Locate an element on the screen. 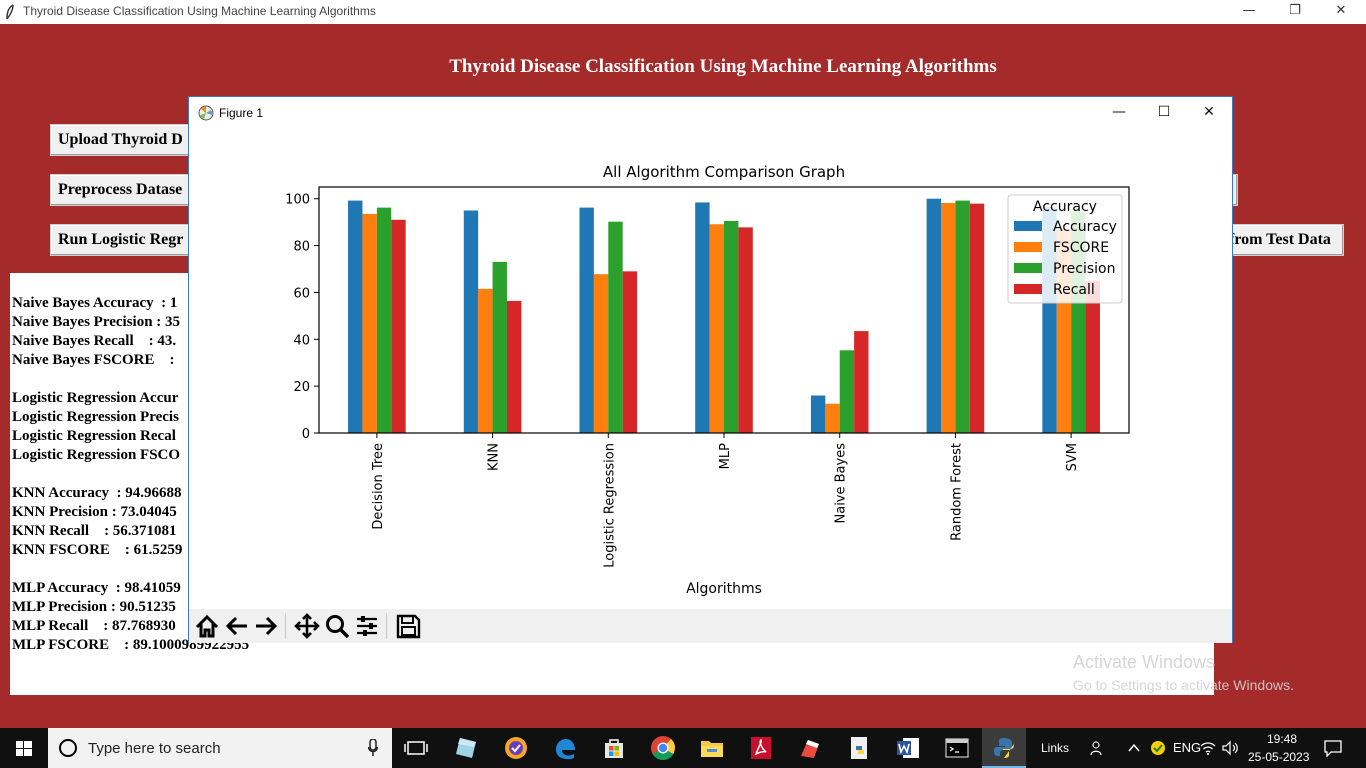 This screenshot has height=768, width=1366. figure-maximize-button: ☐ is located at coordinates (1164, 112).